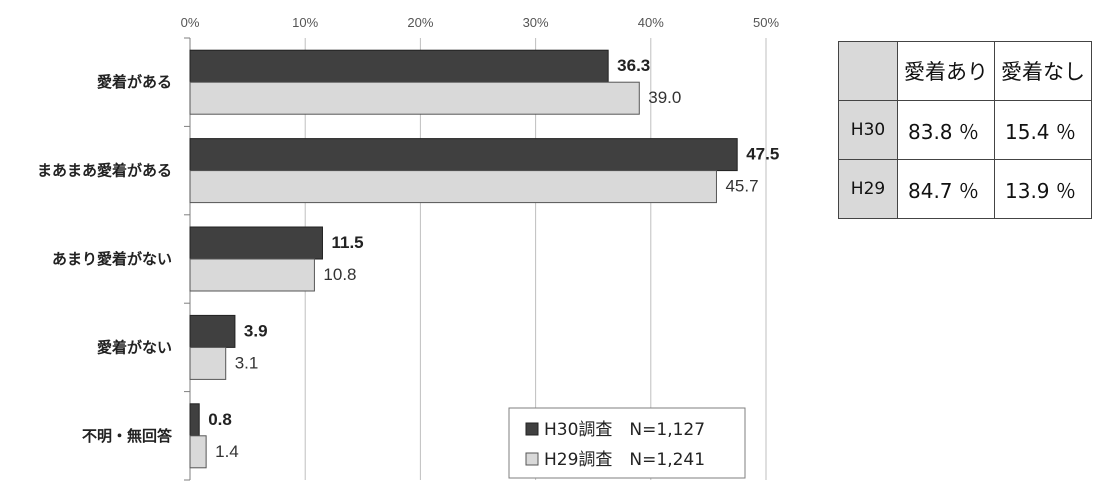  I want to click on data-label-h30: 36.3, so click(633, 65).